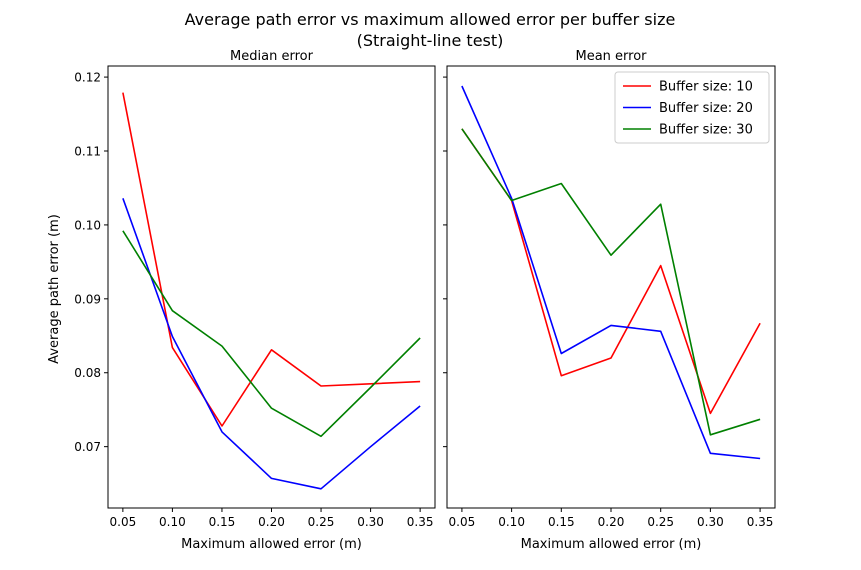 This screenshot has width=861, height=570. I want to click on y-axis-label: Average path error (m), so click(54, 289).